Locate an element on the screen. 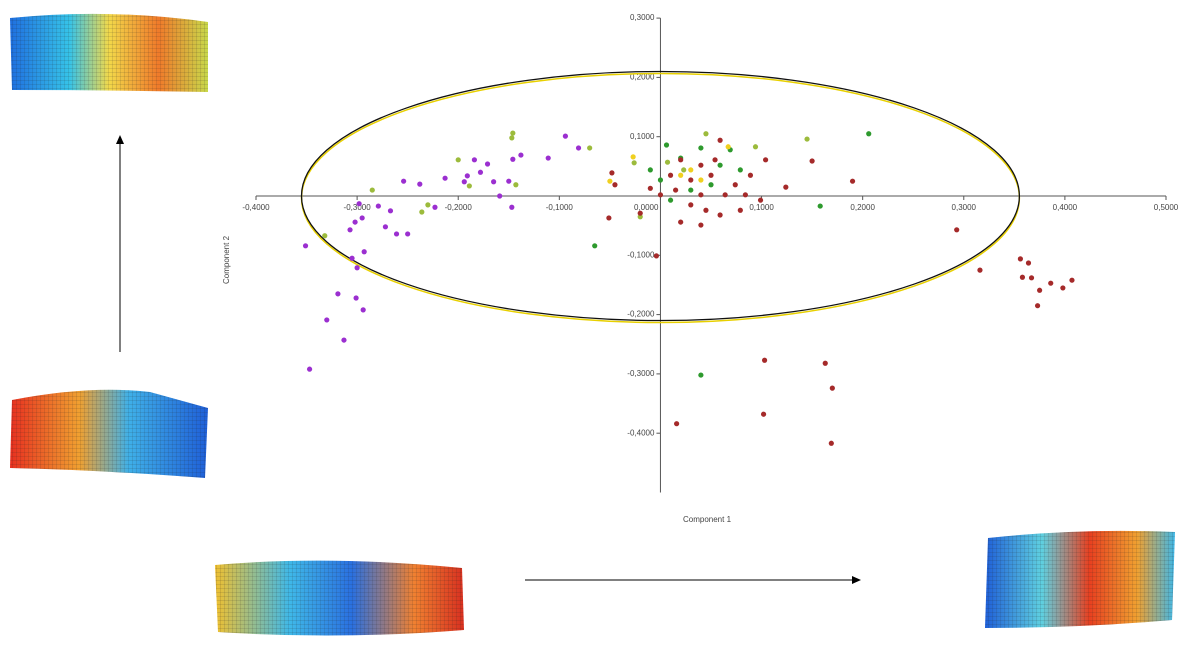  arrow-vertical is located at coordinates (120, 243).